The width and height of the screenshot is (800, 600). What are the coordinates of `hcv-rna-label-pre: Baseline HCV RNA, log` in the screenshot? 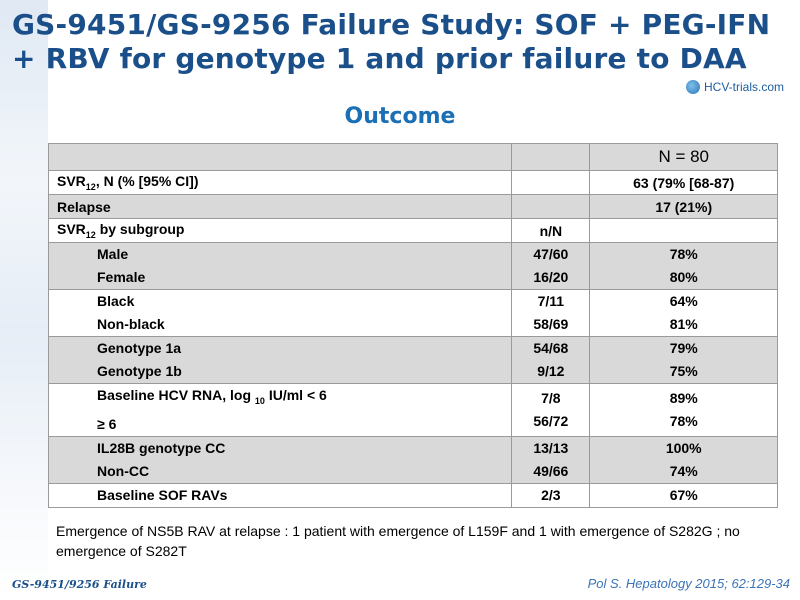 It's located at (176, 395).